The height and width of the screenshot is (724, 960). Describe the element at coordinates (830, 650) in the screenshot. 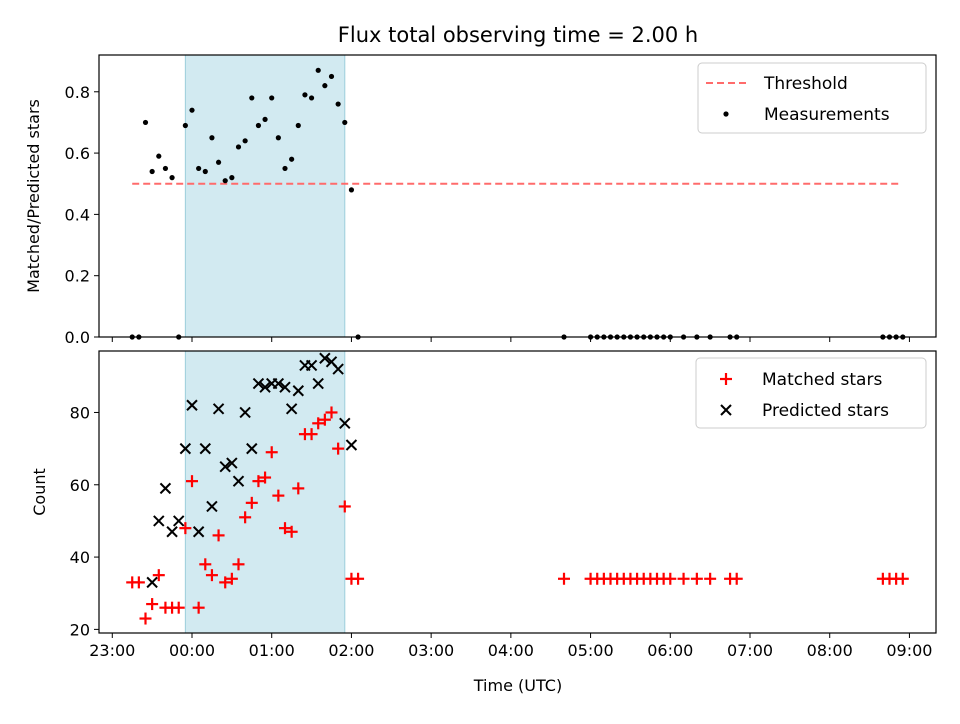

I see `x-tick-label: 08:00` at that location.